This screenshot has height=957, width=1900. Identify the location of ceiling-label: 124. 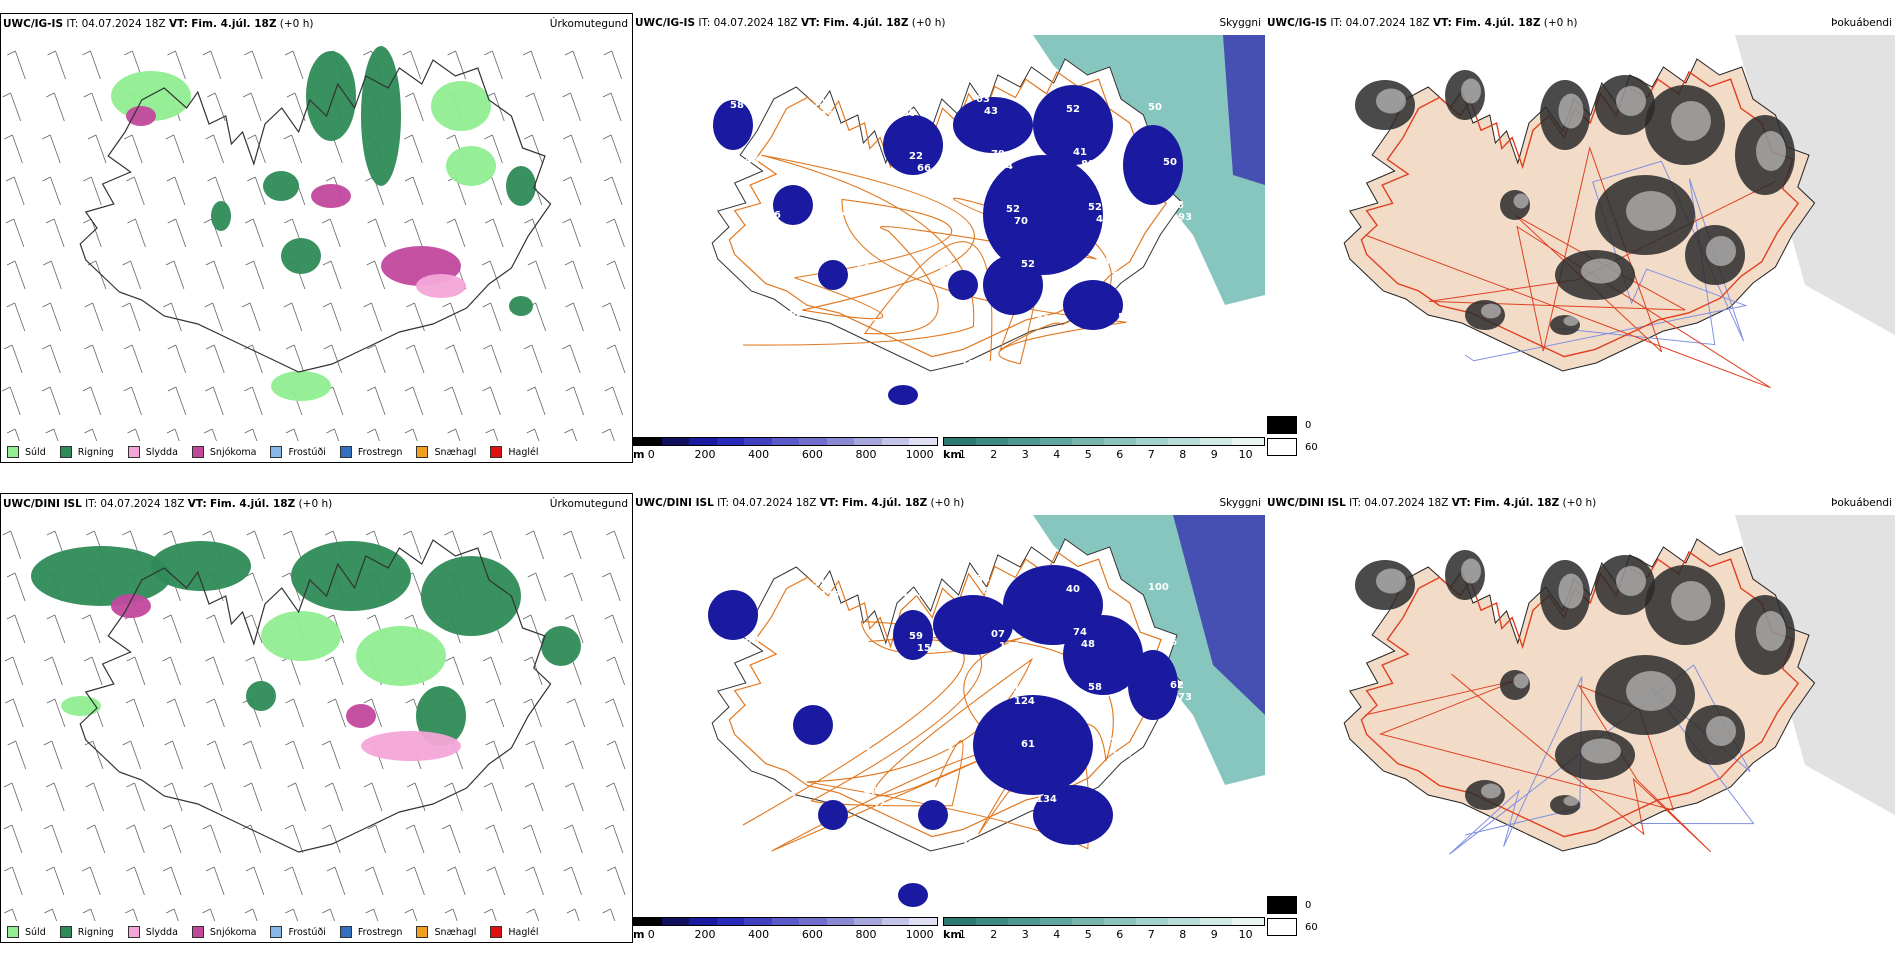
(1024, 701).